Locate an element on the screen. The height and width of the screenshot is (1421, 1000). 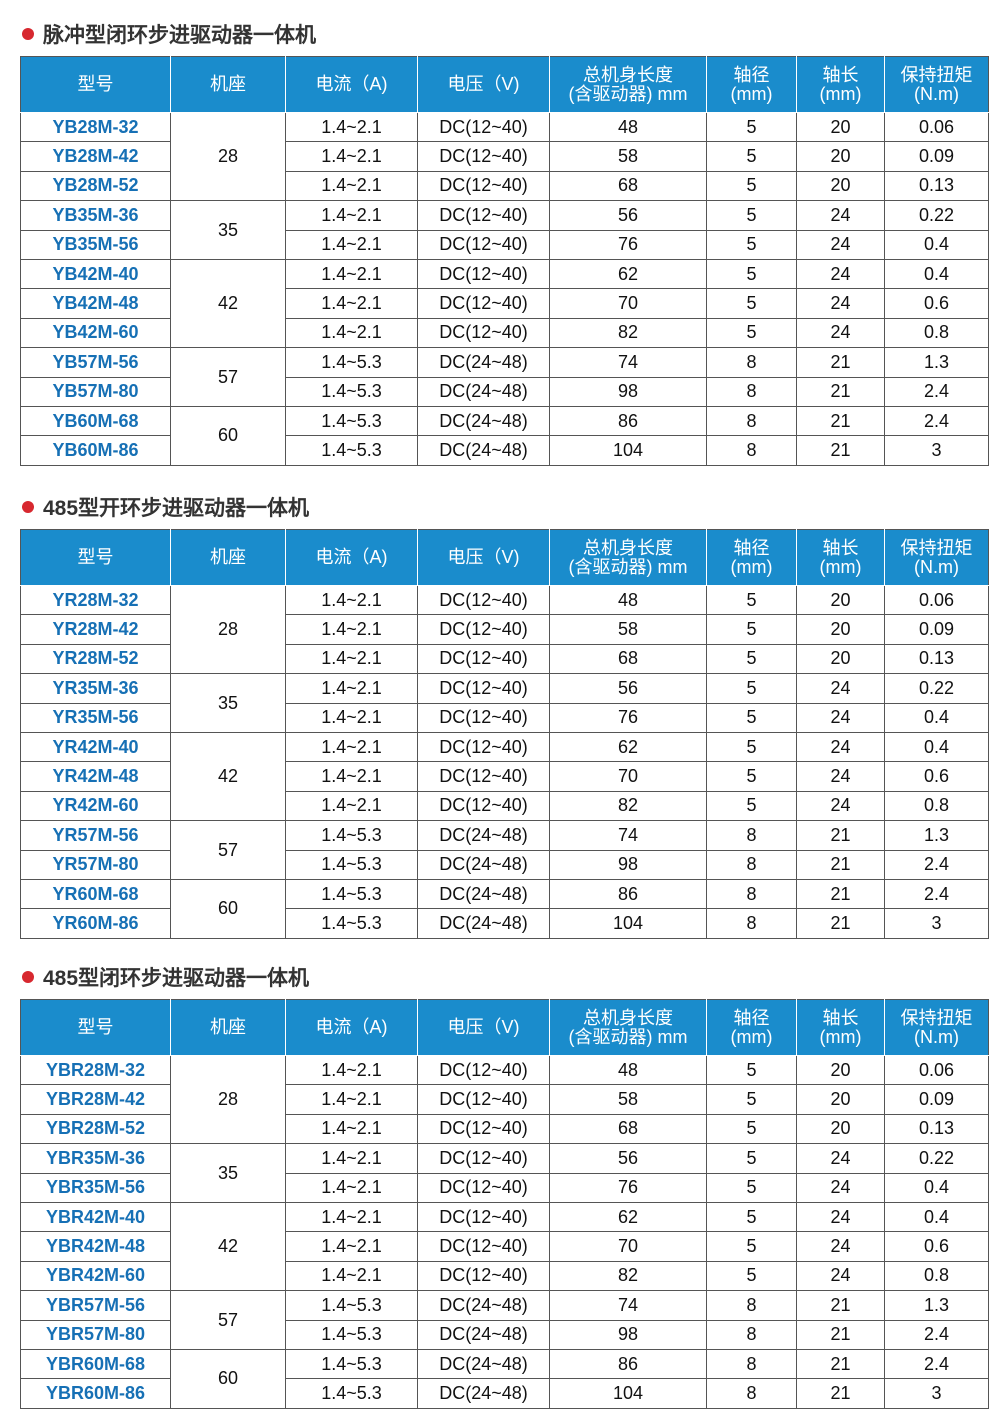
table-row: YR28M-52 1.4~2.1 DC(12~40) 68 5 20 0.13 is located at coordinates (504, 659).